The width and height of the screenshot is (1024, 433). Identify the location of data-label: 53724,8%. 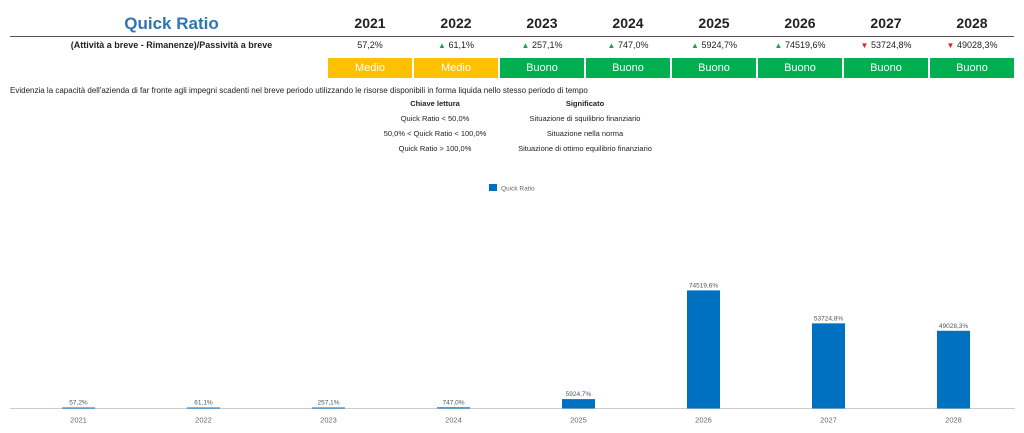
(828, 318).